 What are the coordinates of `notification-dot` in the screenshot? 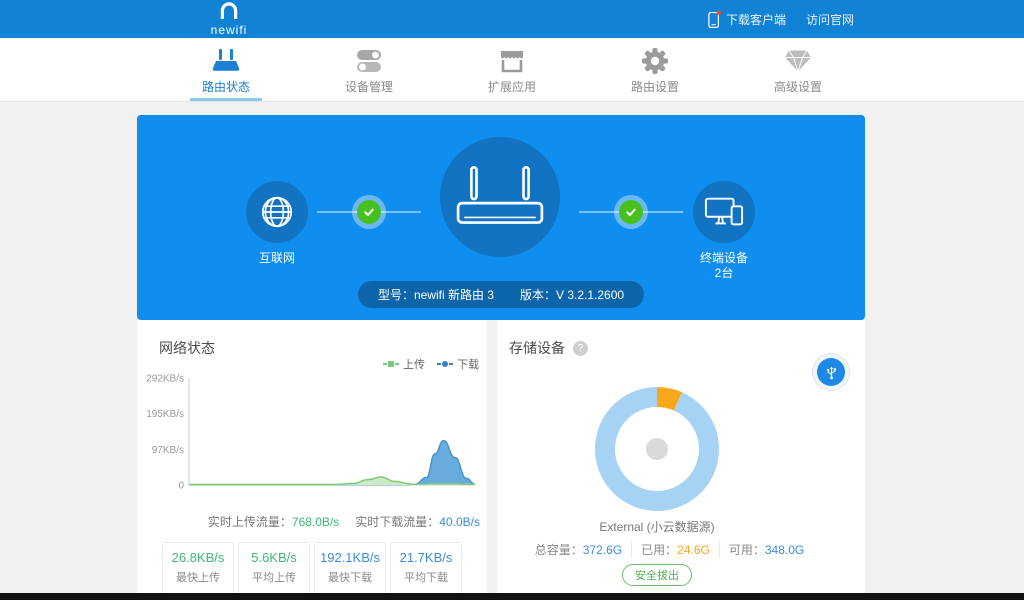 It's located at (719, 12).